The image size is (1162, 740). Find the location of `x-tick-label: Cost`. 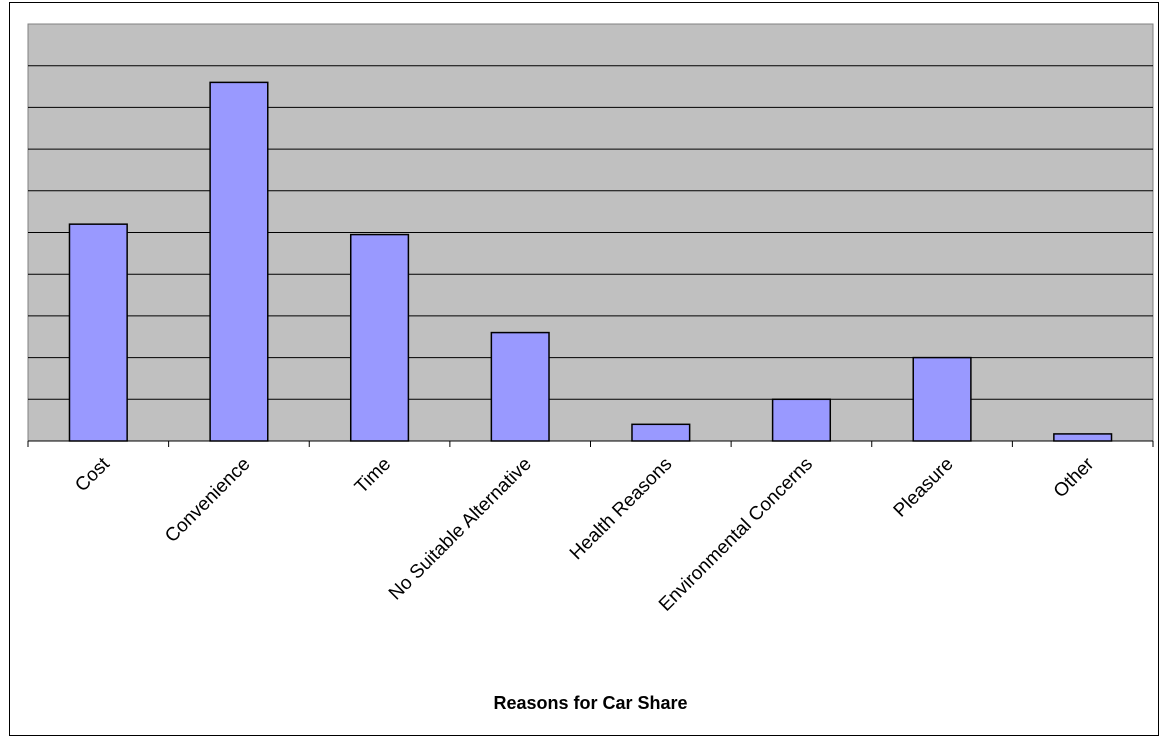

x-tick-label: Cost is located at coordinates (92, 474).